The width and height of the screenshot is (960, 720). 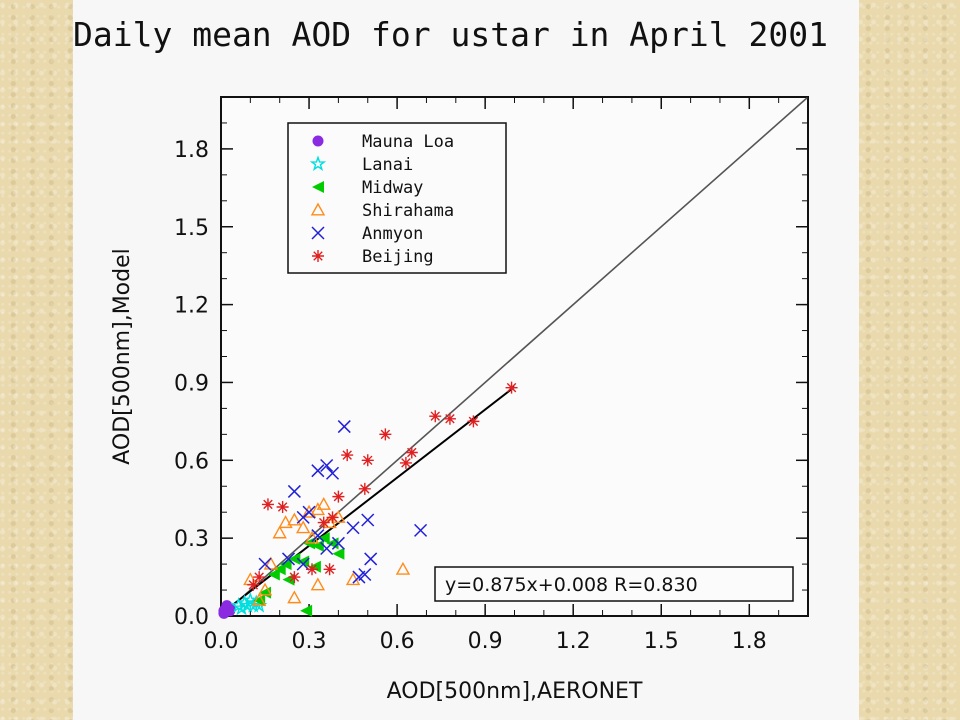 What do you see at coordinates (221, 641) in the screenshot?
I see `x-tick-label: 0.0` at bounding box center [221, 641].